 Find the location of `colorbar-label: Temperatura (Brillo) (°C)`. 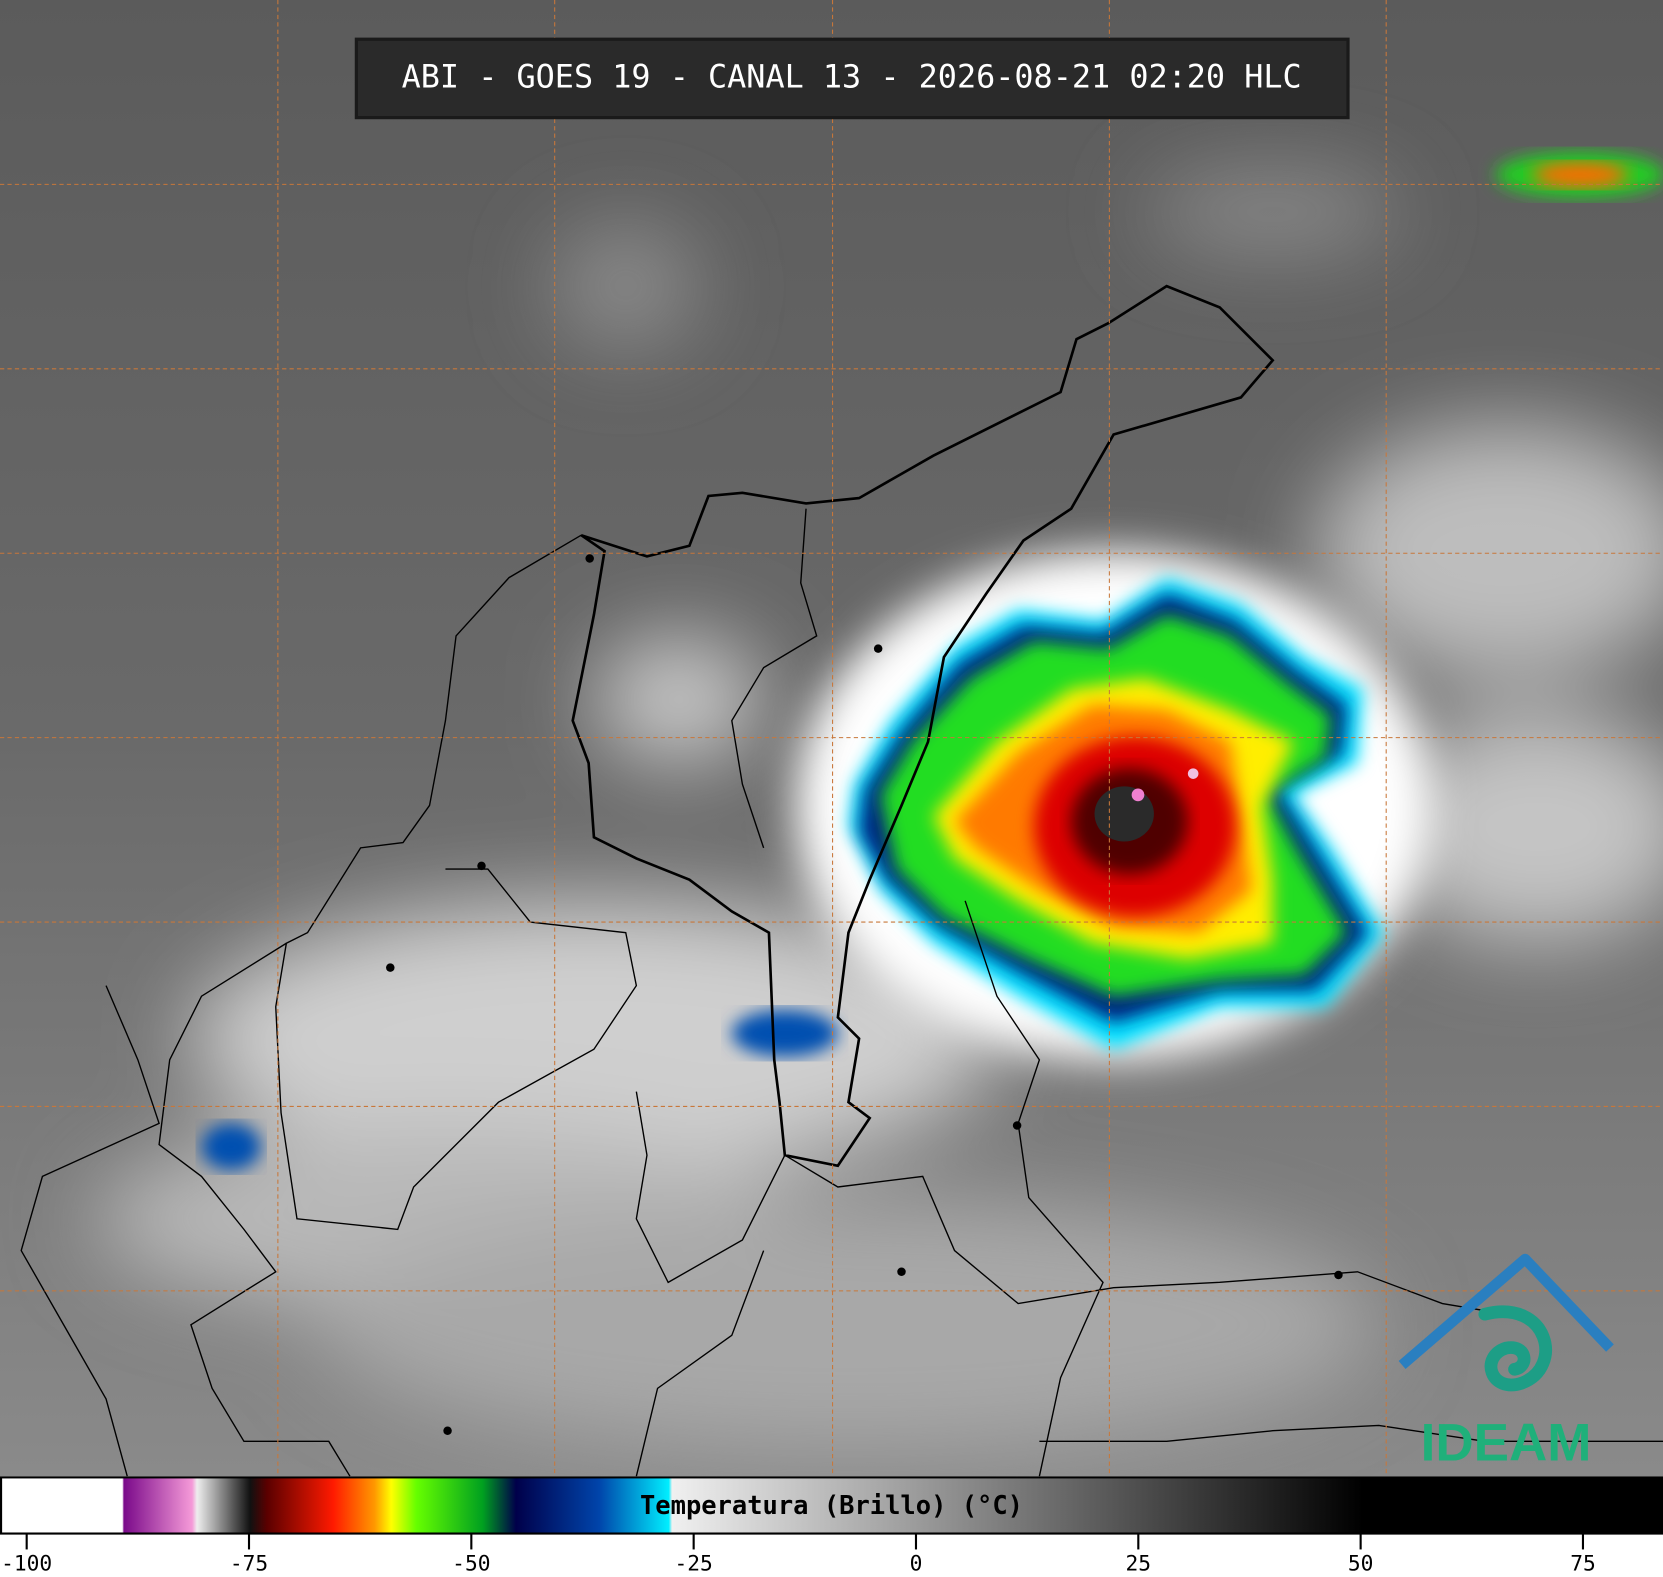

colorbar-label: Temperatura (Brillo) (°C) is located at coordinates (831, 1505).